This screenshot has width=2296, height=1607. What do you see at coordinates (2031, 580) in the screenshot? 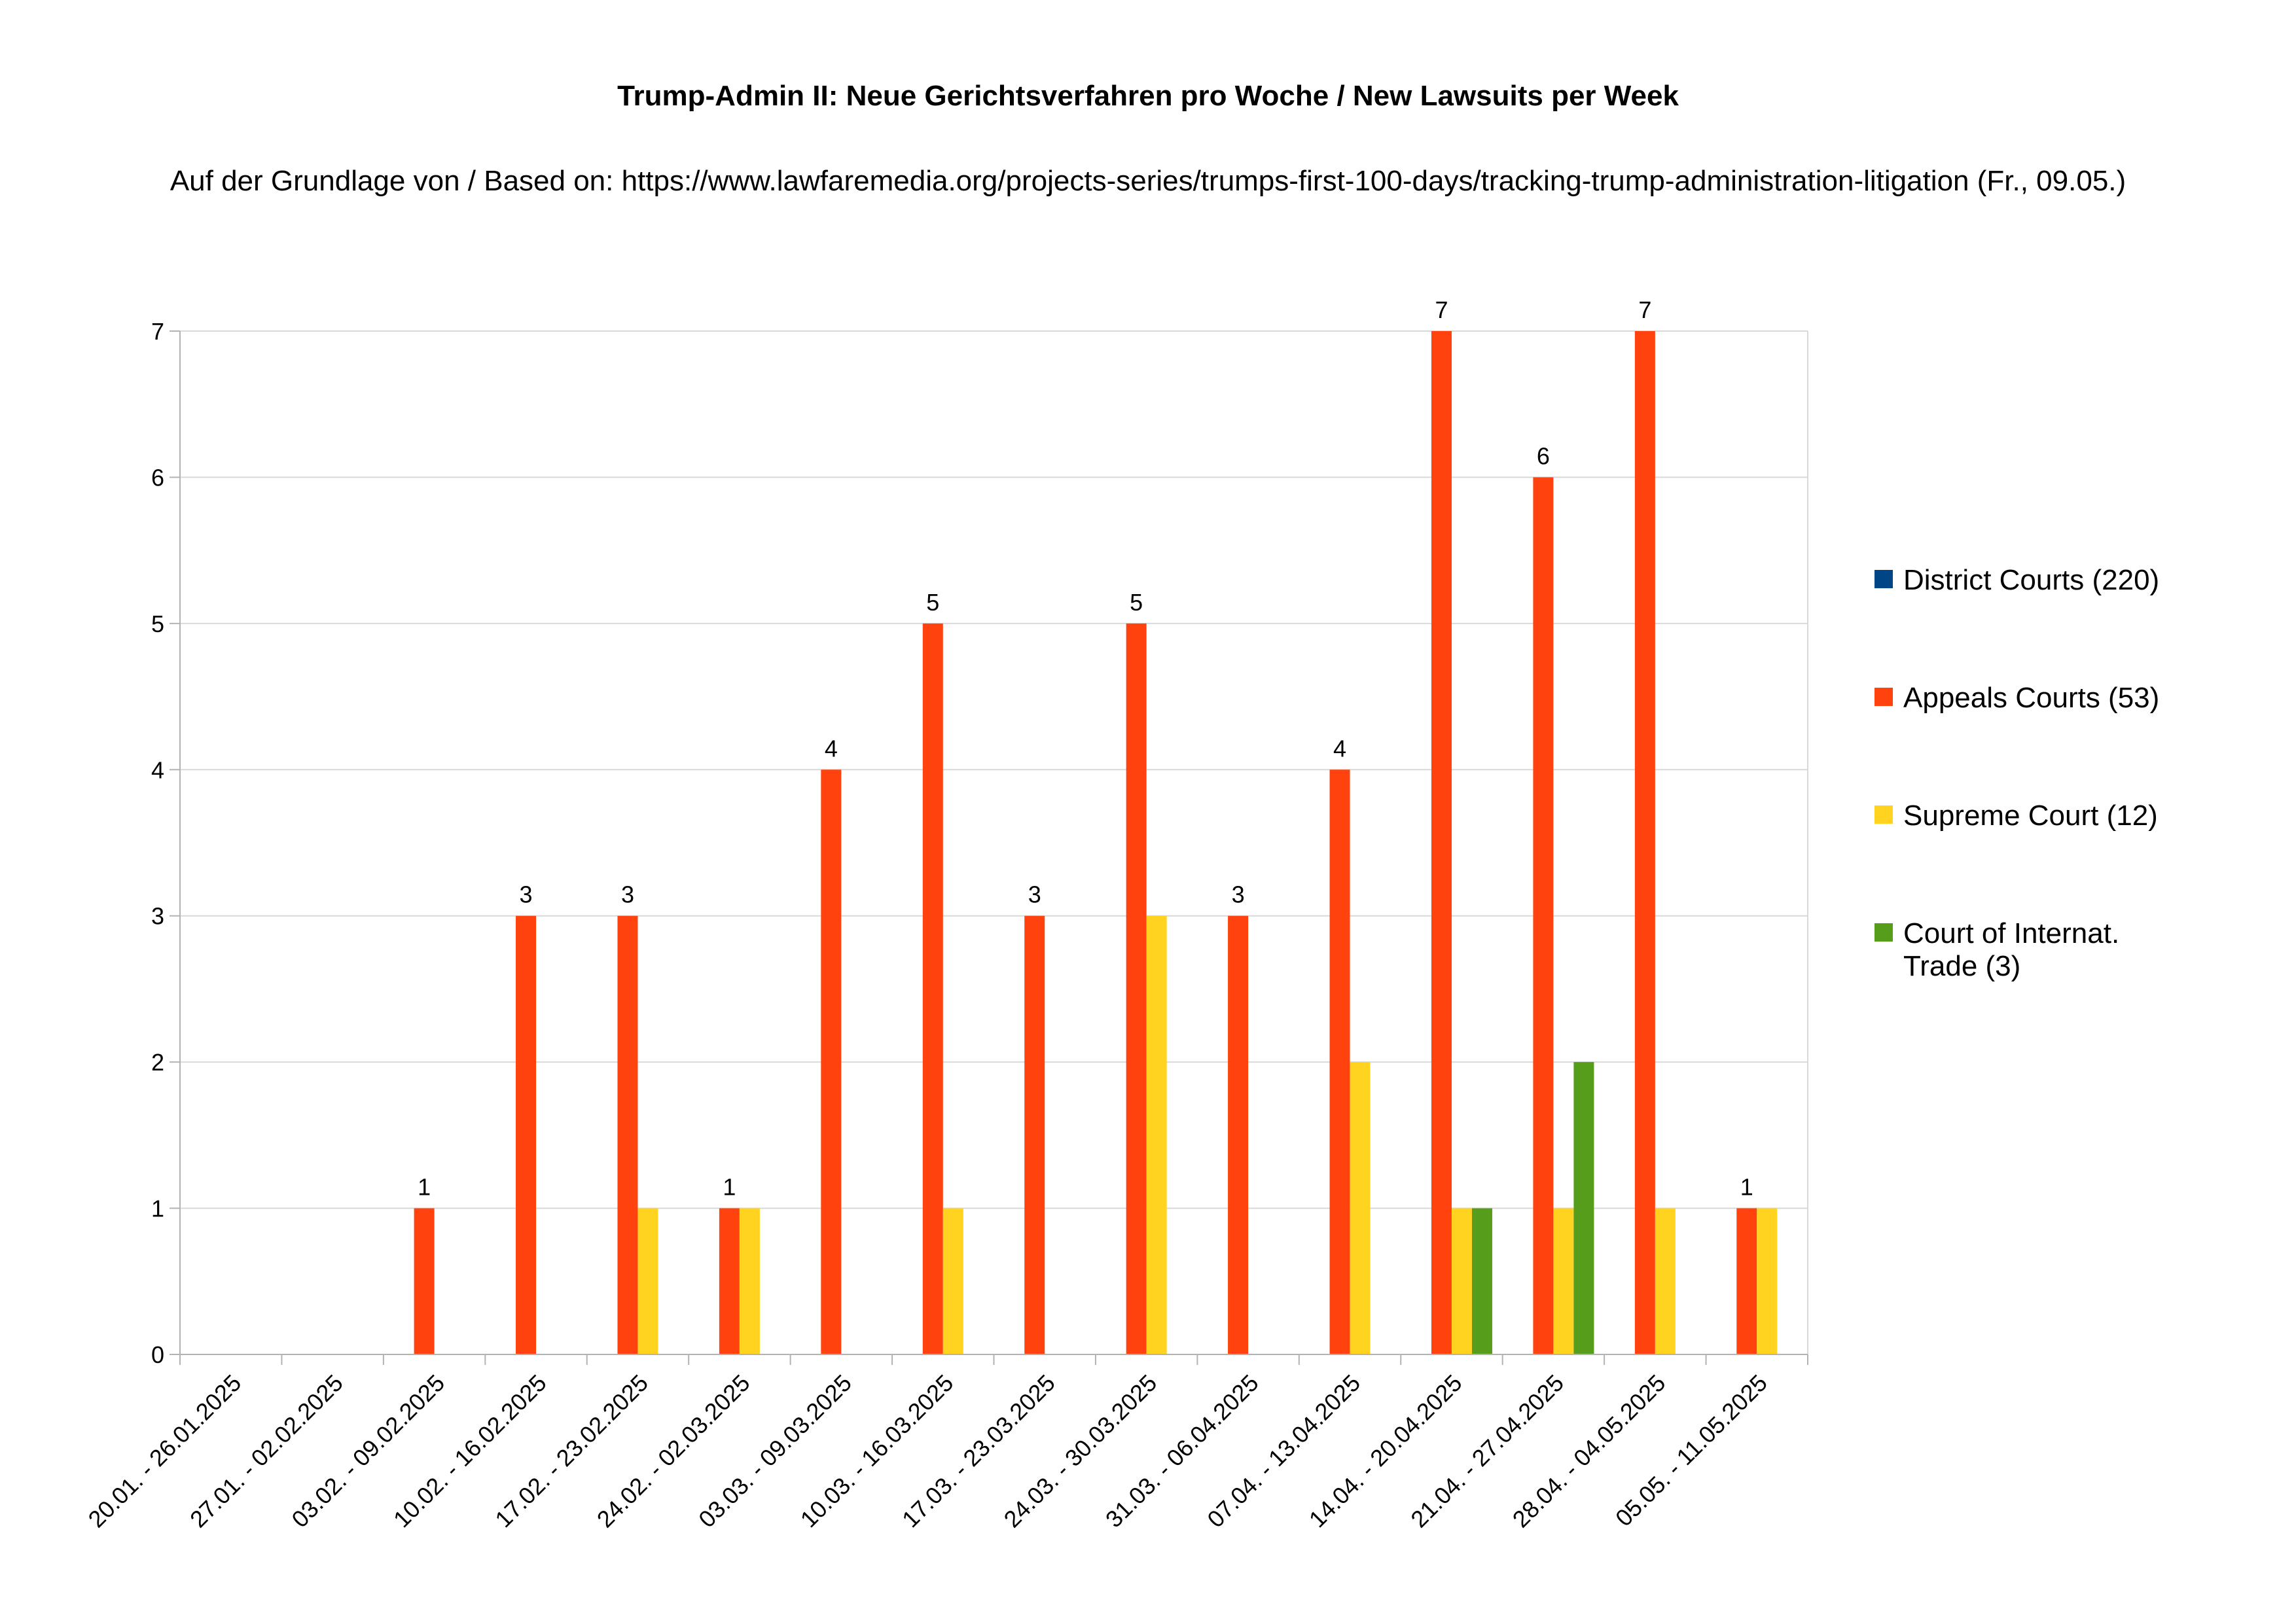
I see `legend-label: District Courts (220)` at bounding box center [2031, 580].